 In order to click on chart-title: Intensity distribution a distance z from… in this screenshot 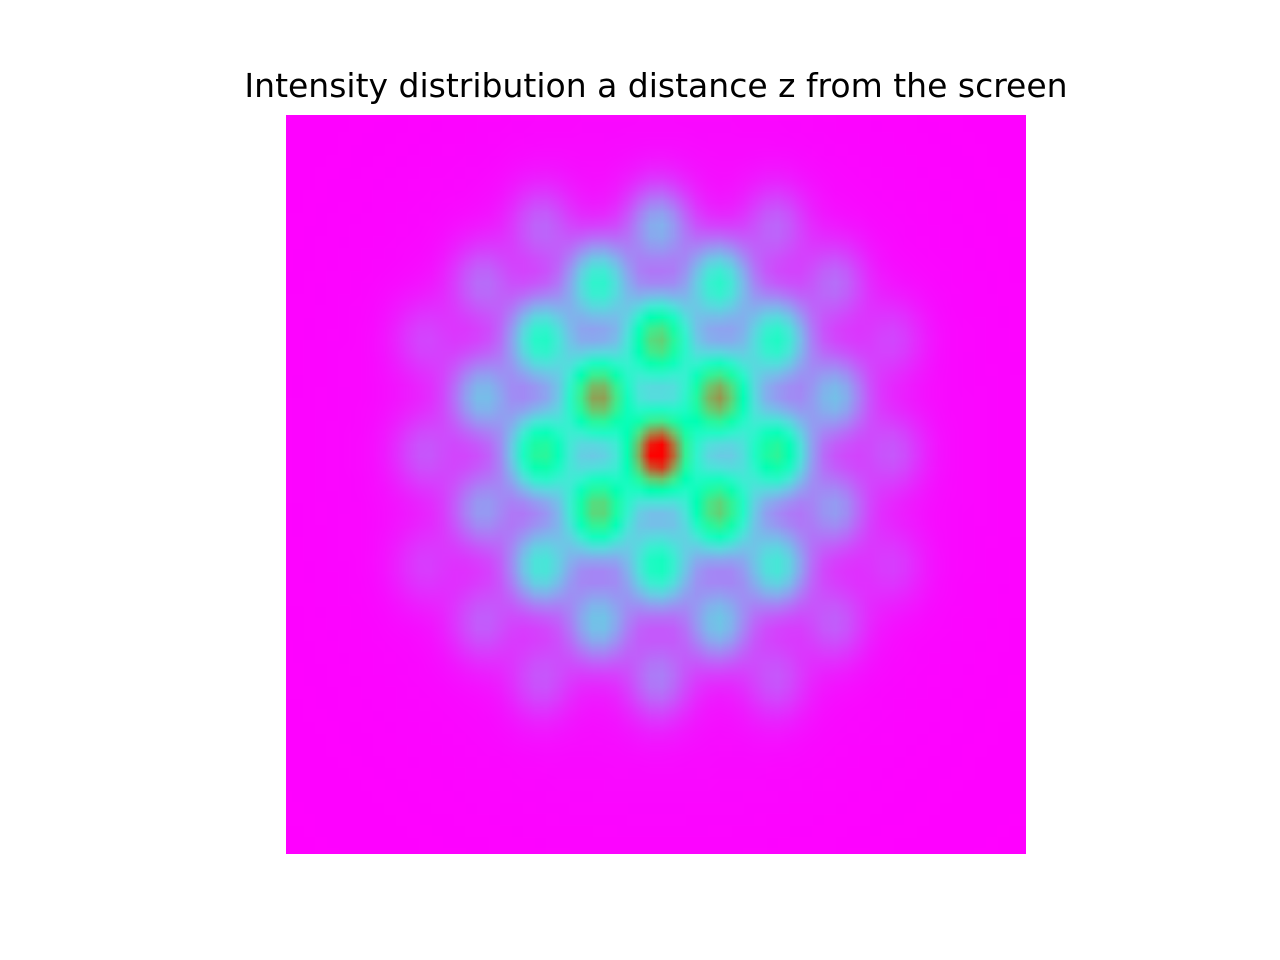, I will do `click(656, 85)`.